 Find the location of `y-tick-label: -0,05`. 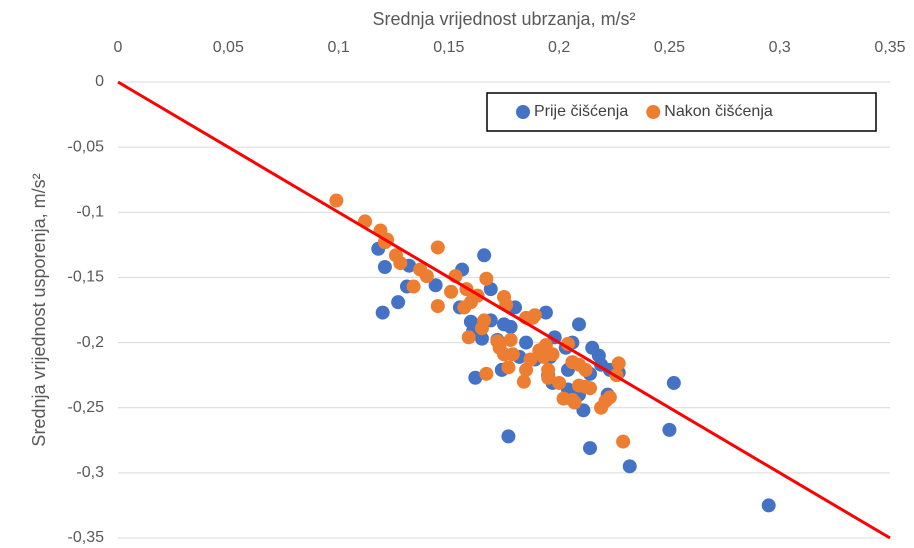

y-tick-label: -0,05 is located at coordinates (86, 146).